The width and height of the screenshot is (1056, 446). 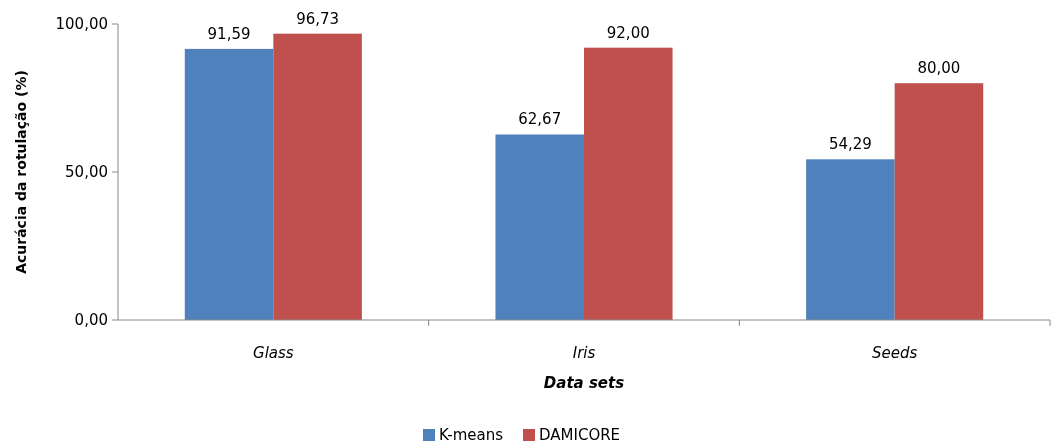 What do you see at coordinates (21, 172) in the screenshot?
I see `y-axis-title: Acurácia da rotulação (%)` at bounding box center [21, 172].